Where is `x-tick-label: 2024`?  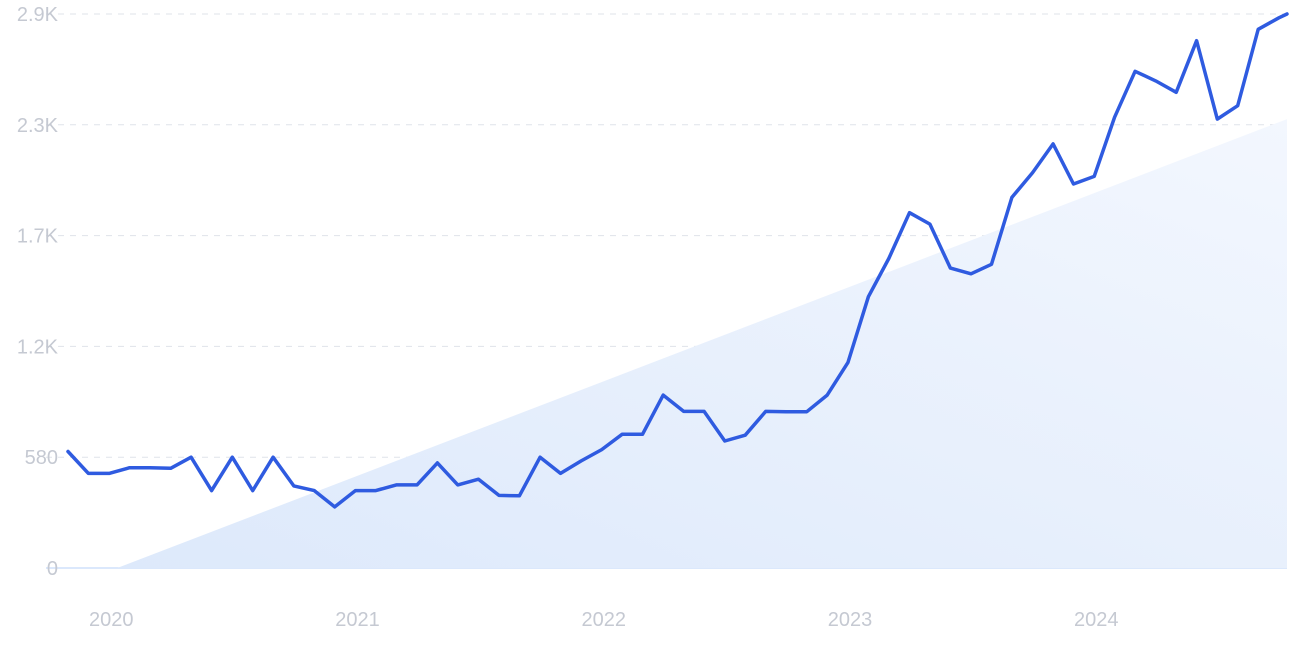
x-tick-label: 2024 is located at coordinates (1096, 620).